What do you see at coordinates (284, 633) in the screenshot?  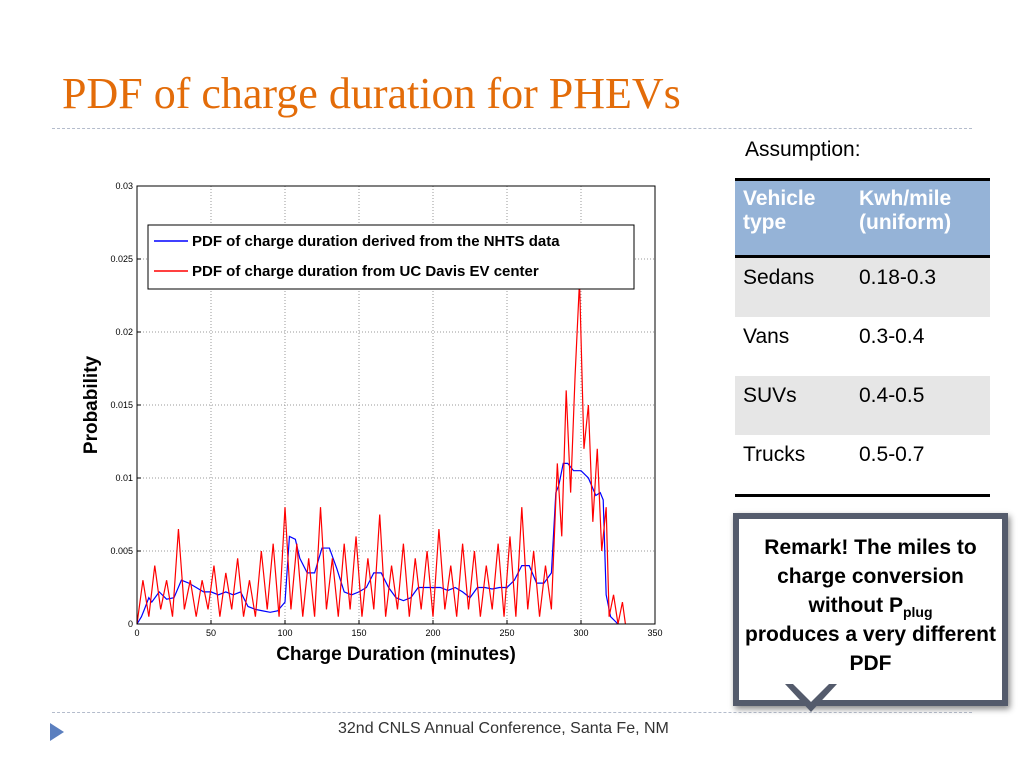 I see `x-tick-label: 100` at bounding box center [284, 633].